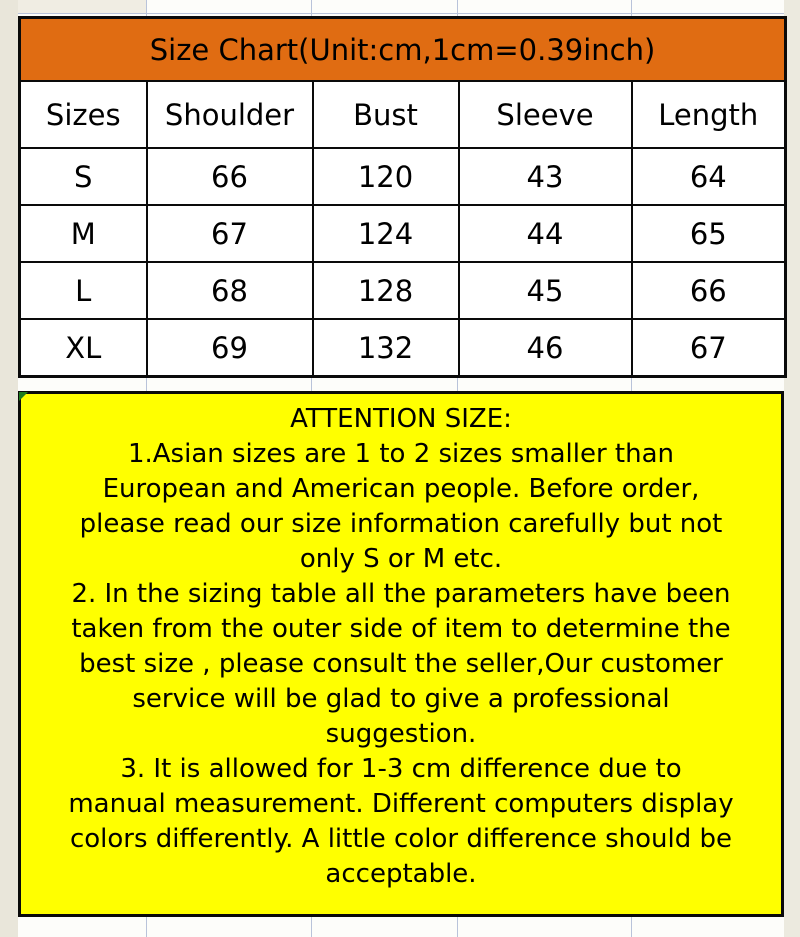 The image size is (800, 937). Describe the element at coordinates (9, 468) in the screenshot. I see `sheet-left-margin` at that location.